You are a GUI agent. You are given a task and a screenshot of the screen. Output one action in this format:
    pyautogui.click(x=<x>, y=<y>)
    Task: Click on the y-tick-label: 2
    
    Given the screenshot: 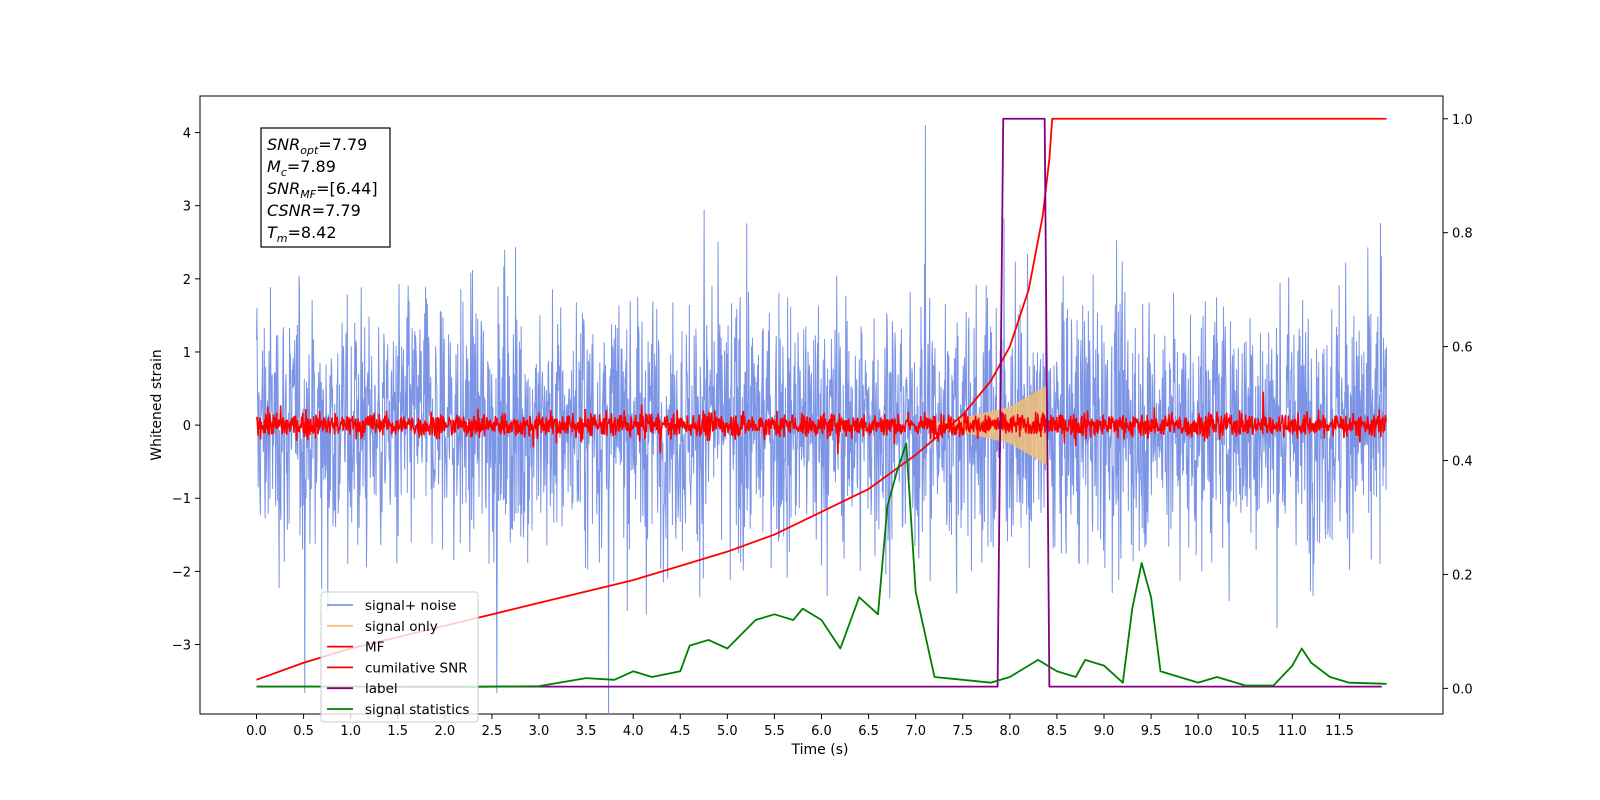 What is the action you would take?
    pyautogui.click(x=187, y=280)
    